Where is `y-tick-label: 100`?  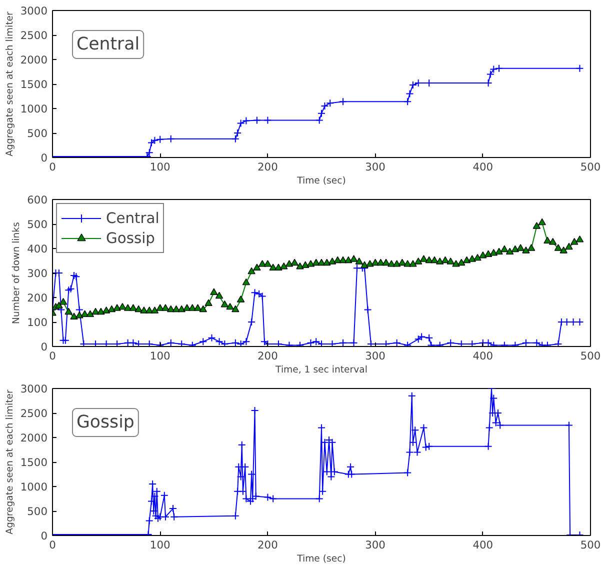
y-tick-label: 100 is located at coordinates (37, 322).